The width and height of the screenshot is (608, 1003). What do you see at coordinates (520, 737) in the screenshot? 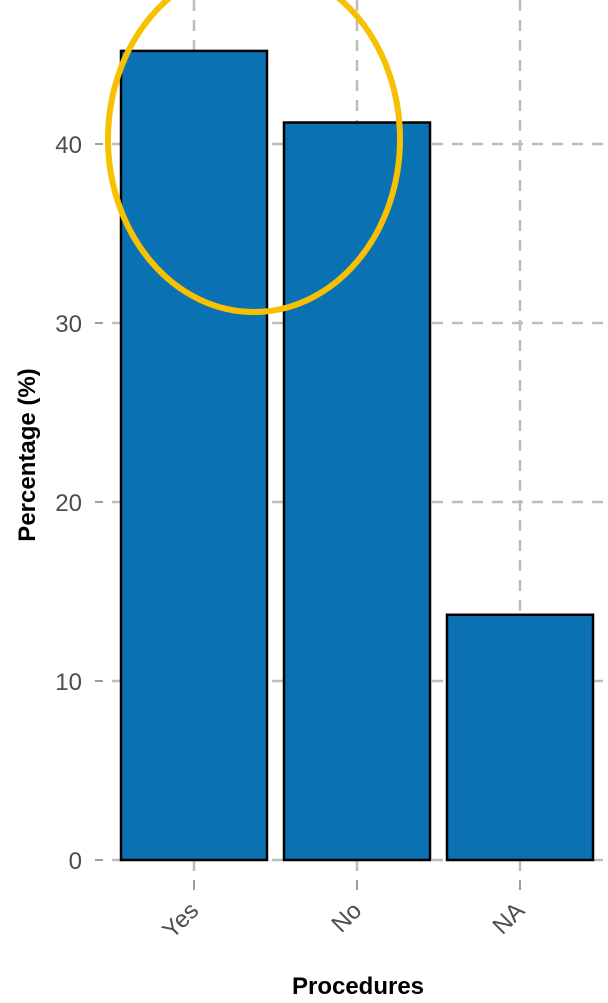
I see `bar-na` at bounding box center [520, 737].